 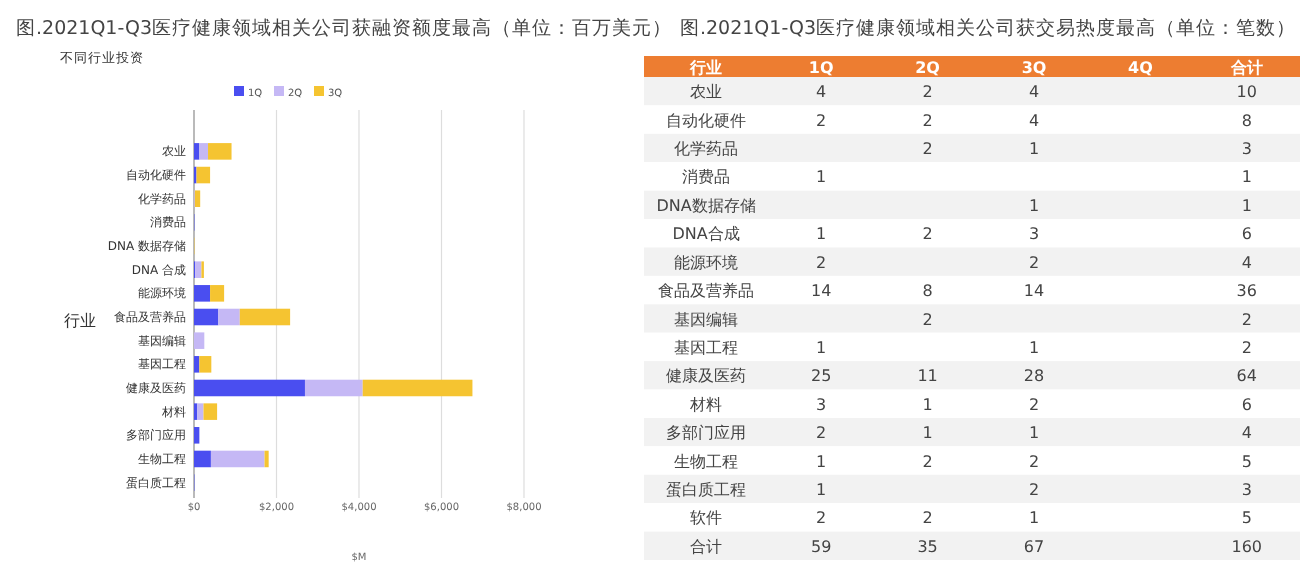 I want to click on y-tick-label: 食品及营养品, so click(x=706, y=291).